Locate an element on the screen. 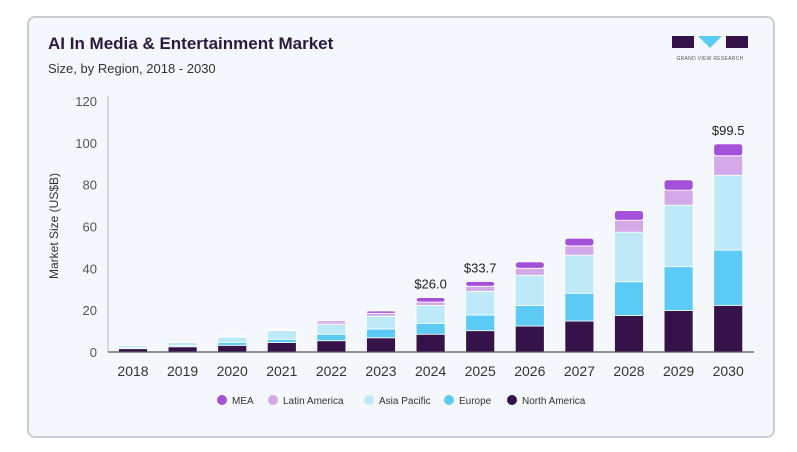 The image size is (797, 452). x-tick-label: 2023 is located at coordinates (380, 371).